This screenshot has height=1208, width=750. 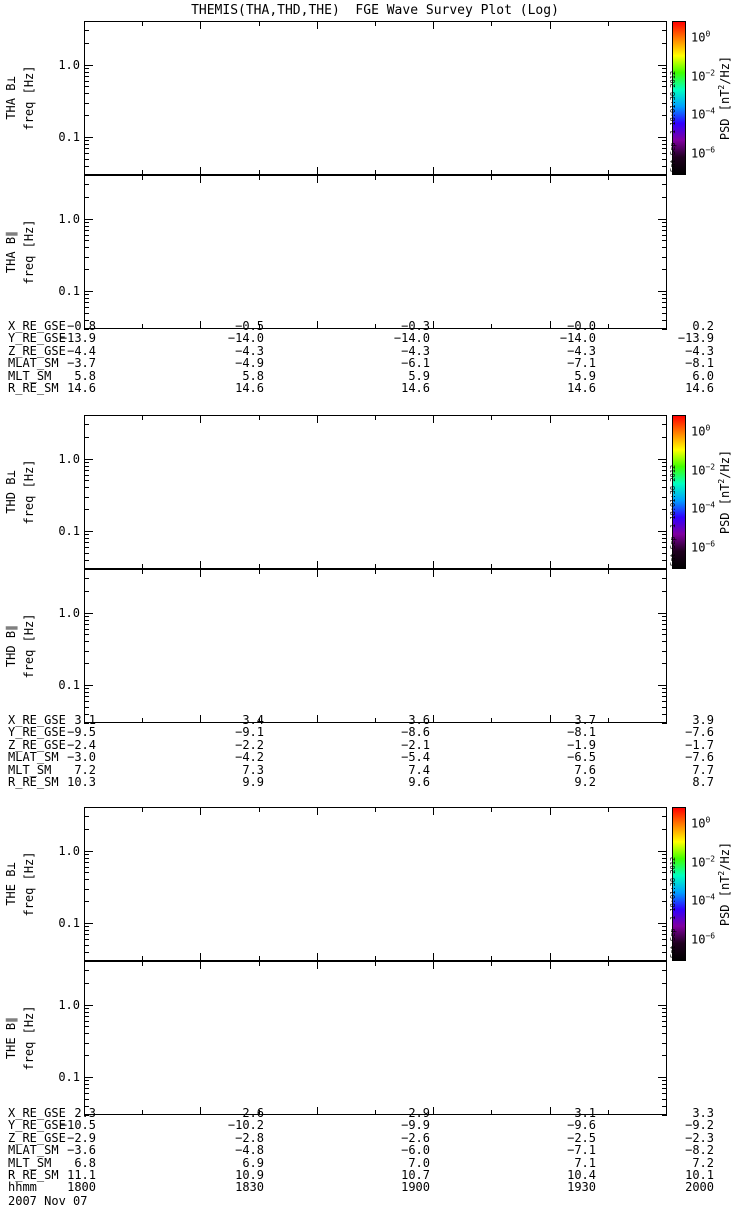 I want to click on annotation-value: 3.1, so click(x=85, y=720).